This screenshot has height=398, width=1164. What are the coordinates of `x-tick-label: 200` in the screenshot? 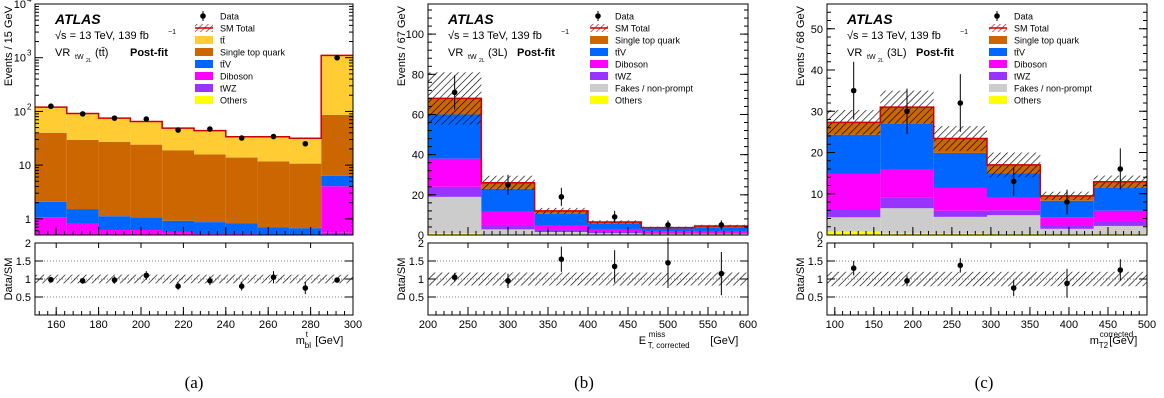 It's located at (428, 325).